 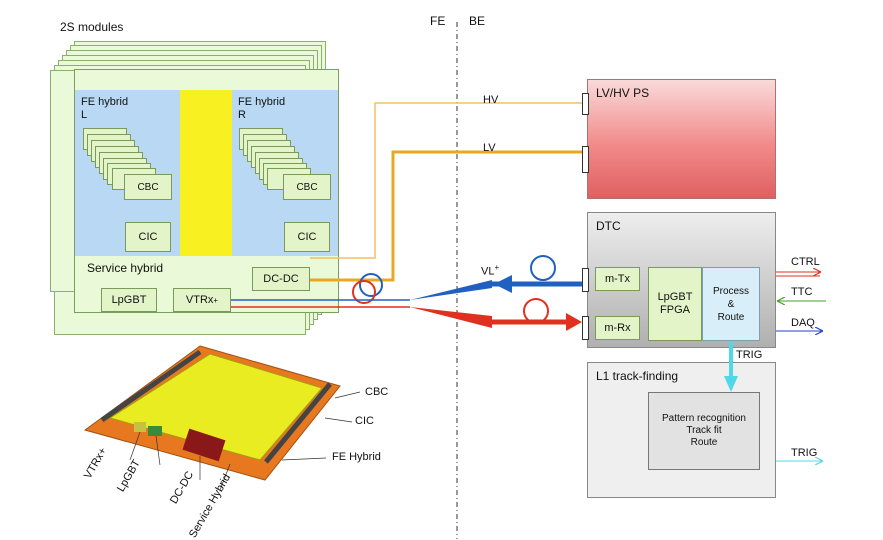 I want to click on cbc-chip-right: CBC, so click(x=307, y=187).